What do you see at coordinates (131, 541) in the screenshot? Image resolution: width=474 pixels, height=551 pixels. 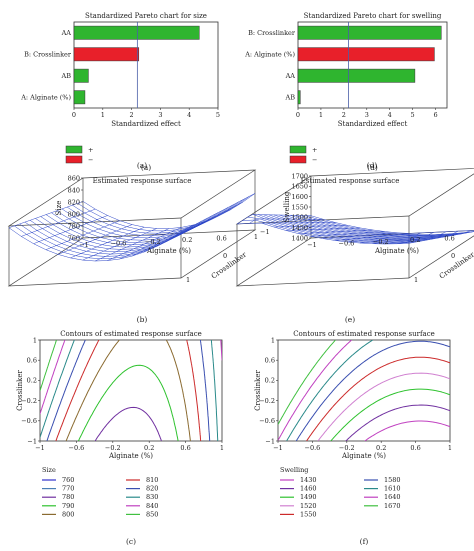 I see `panel-caption: (c)` at bounding box center [131, 541].